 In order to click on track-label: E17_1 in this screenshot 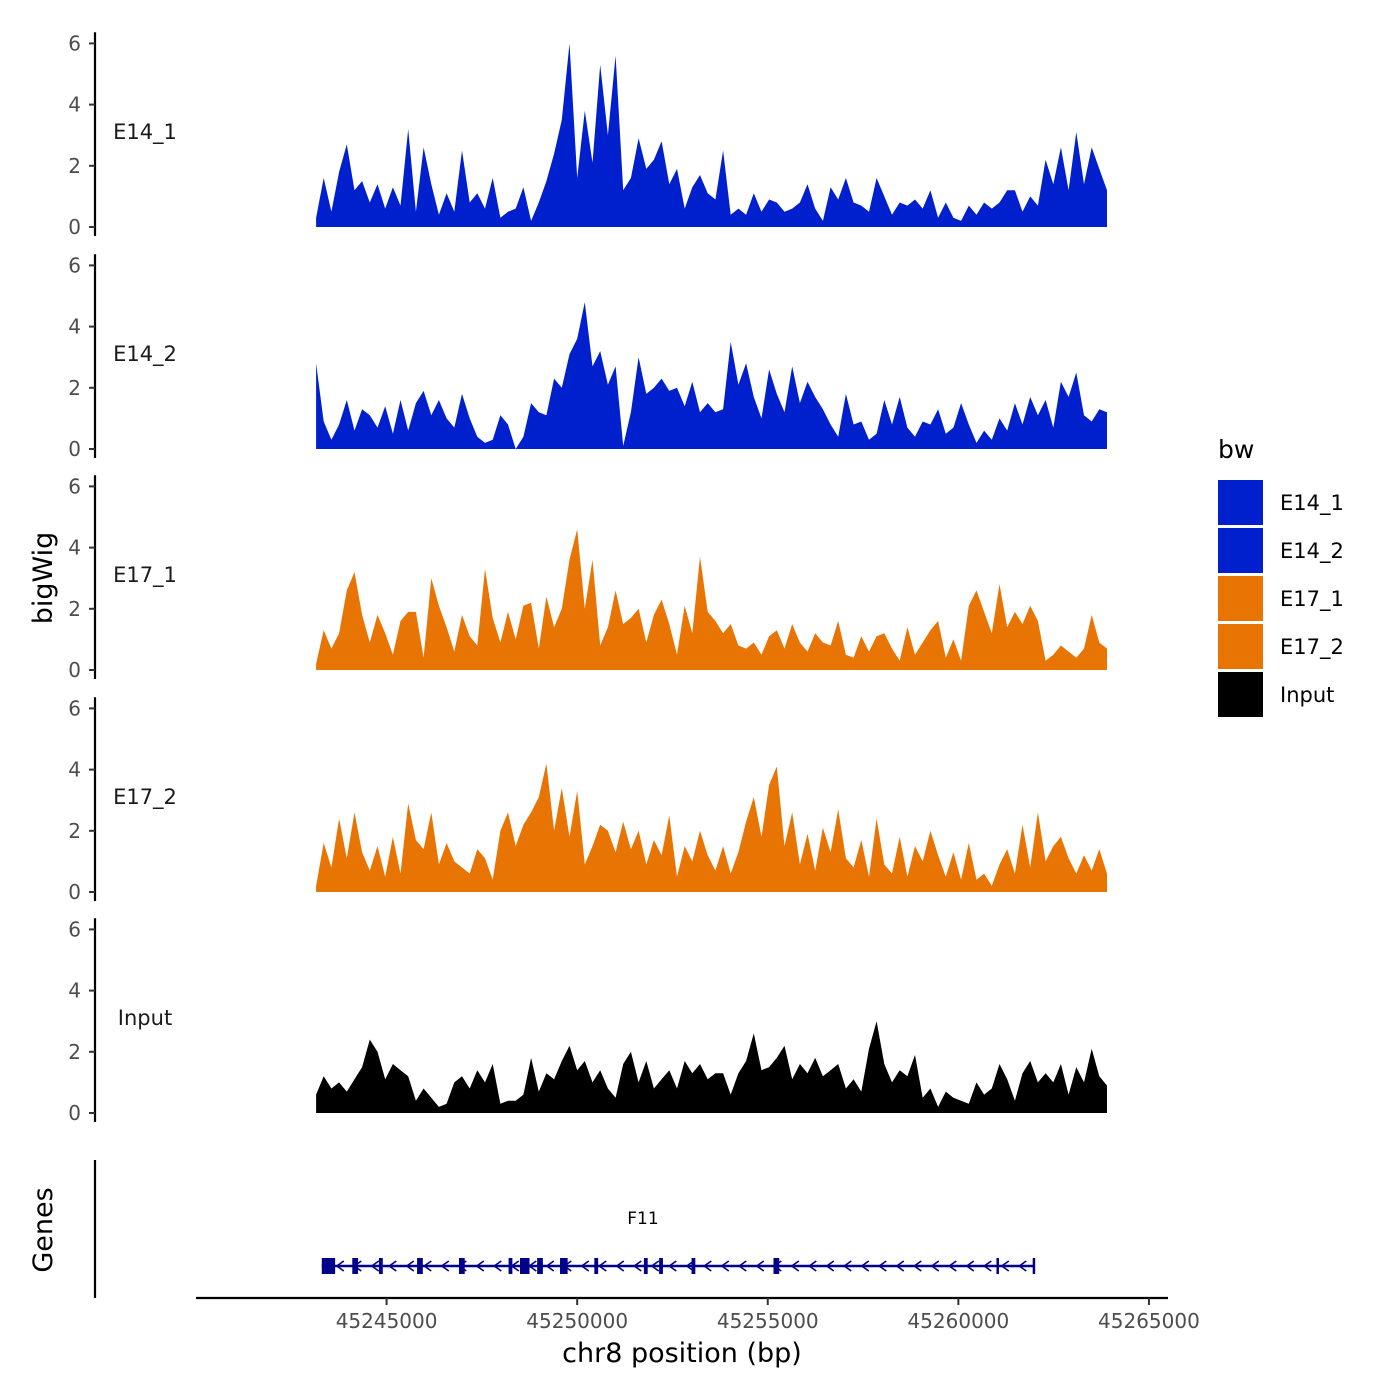, I will do `click(145, 575)`.